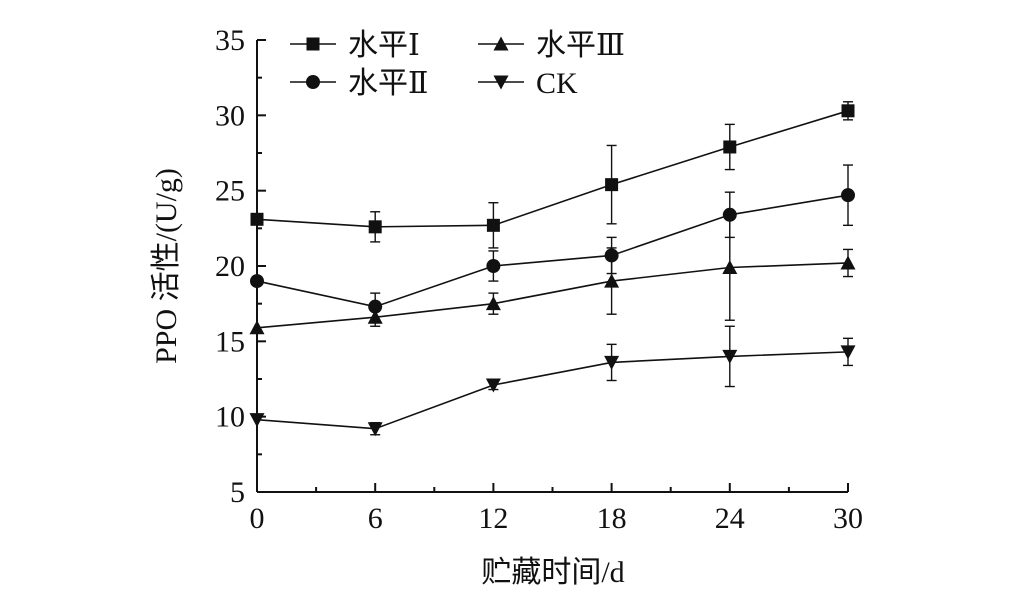 This screenshot has width=1010, height=607. I want to click on series-triangle-up, so click(552, 274).